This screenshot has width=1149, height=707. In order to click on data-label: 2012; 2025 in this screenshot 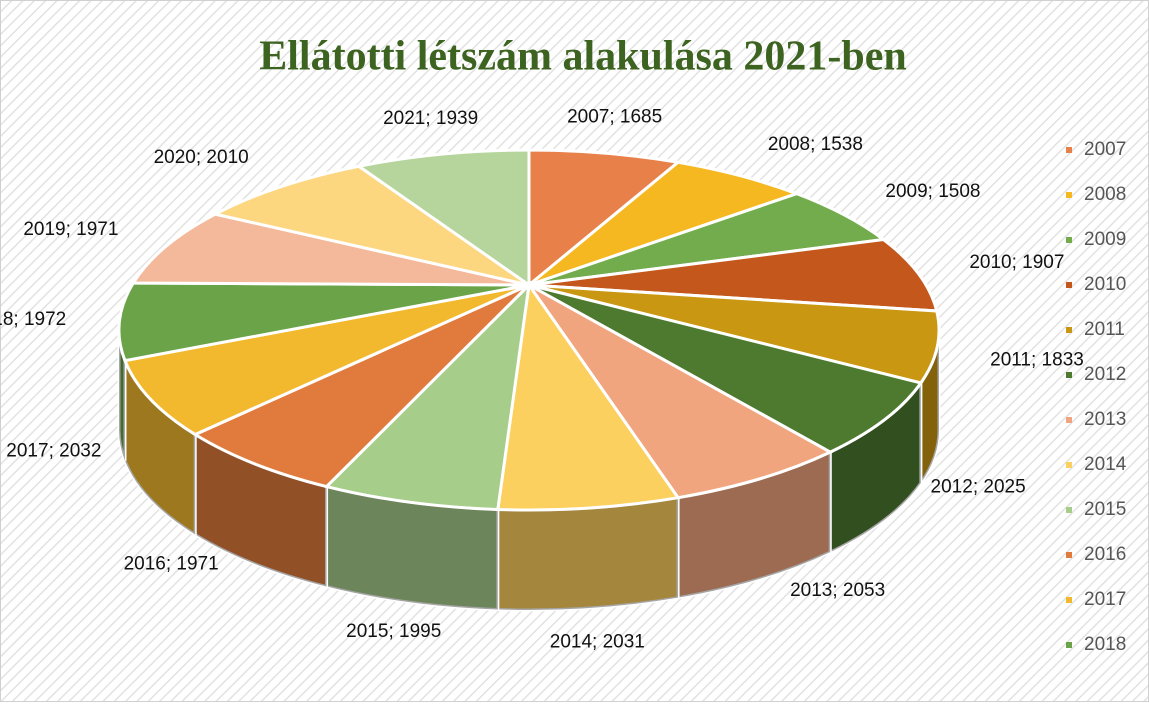, I will do `click(978, 487)`.